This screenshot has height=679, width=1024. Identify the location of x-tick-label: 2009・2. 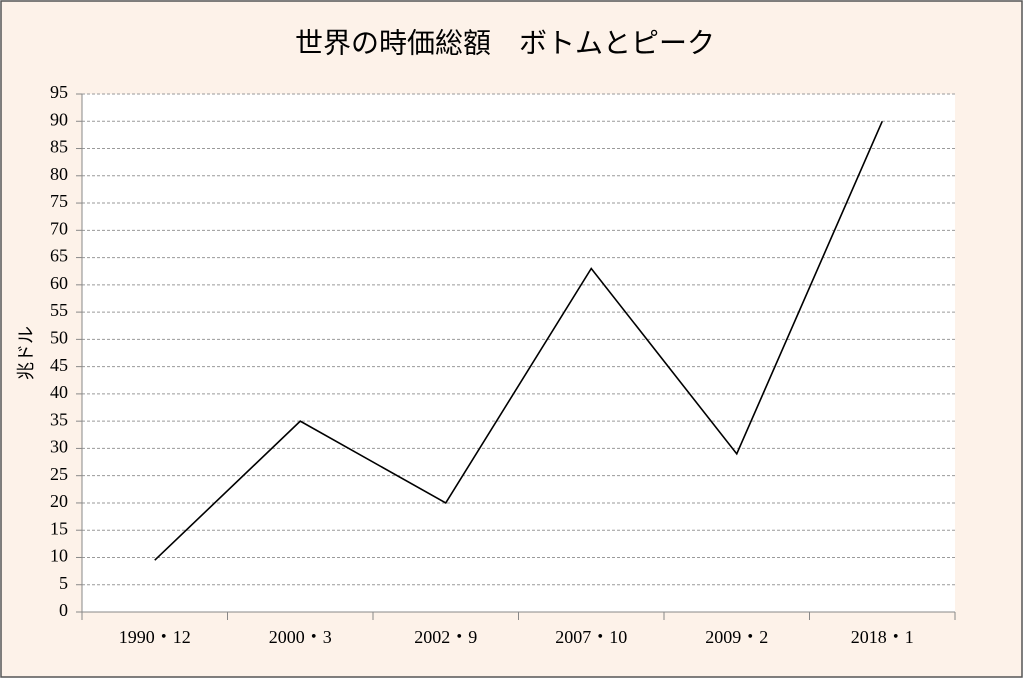
(736, 637).